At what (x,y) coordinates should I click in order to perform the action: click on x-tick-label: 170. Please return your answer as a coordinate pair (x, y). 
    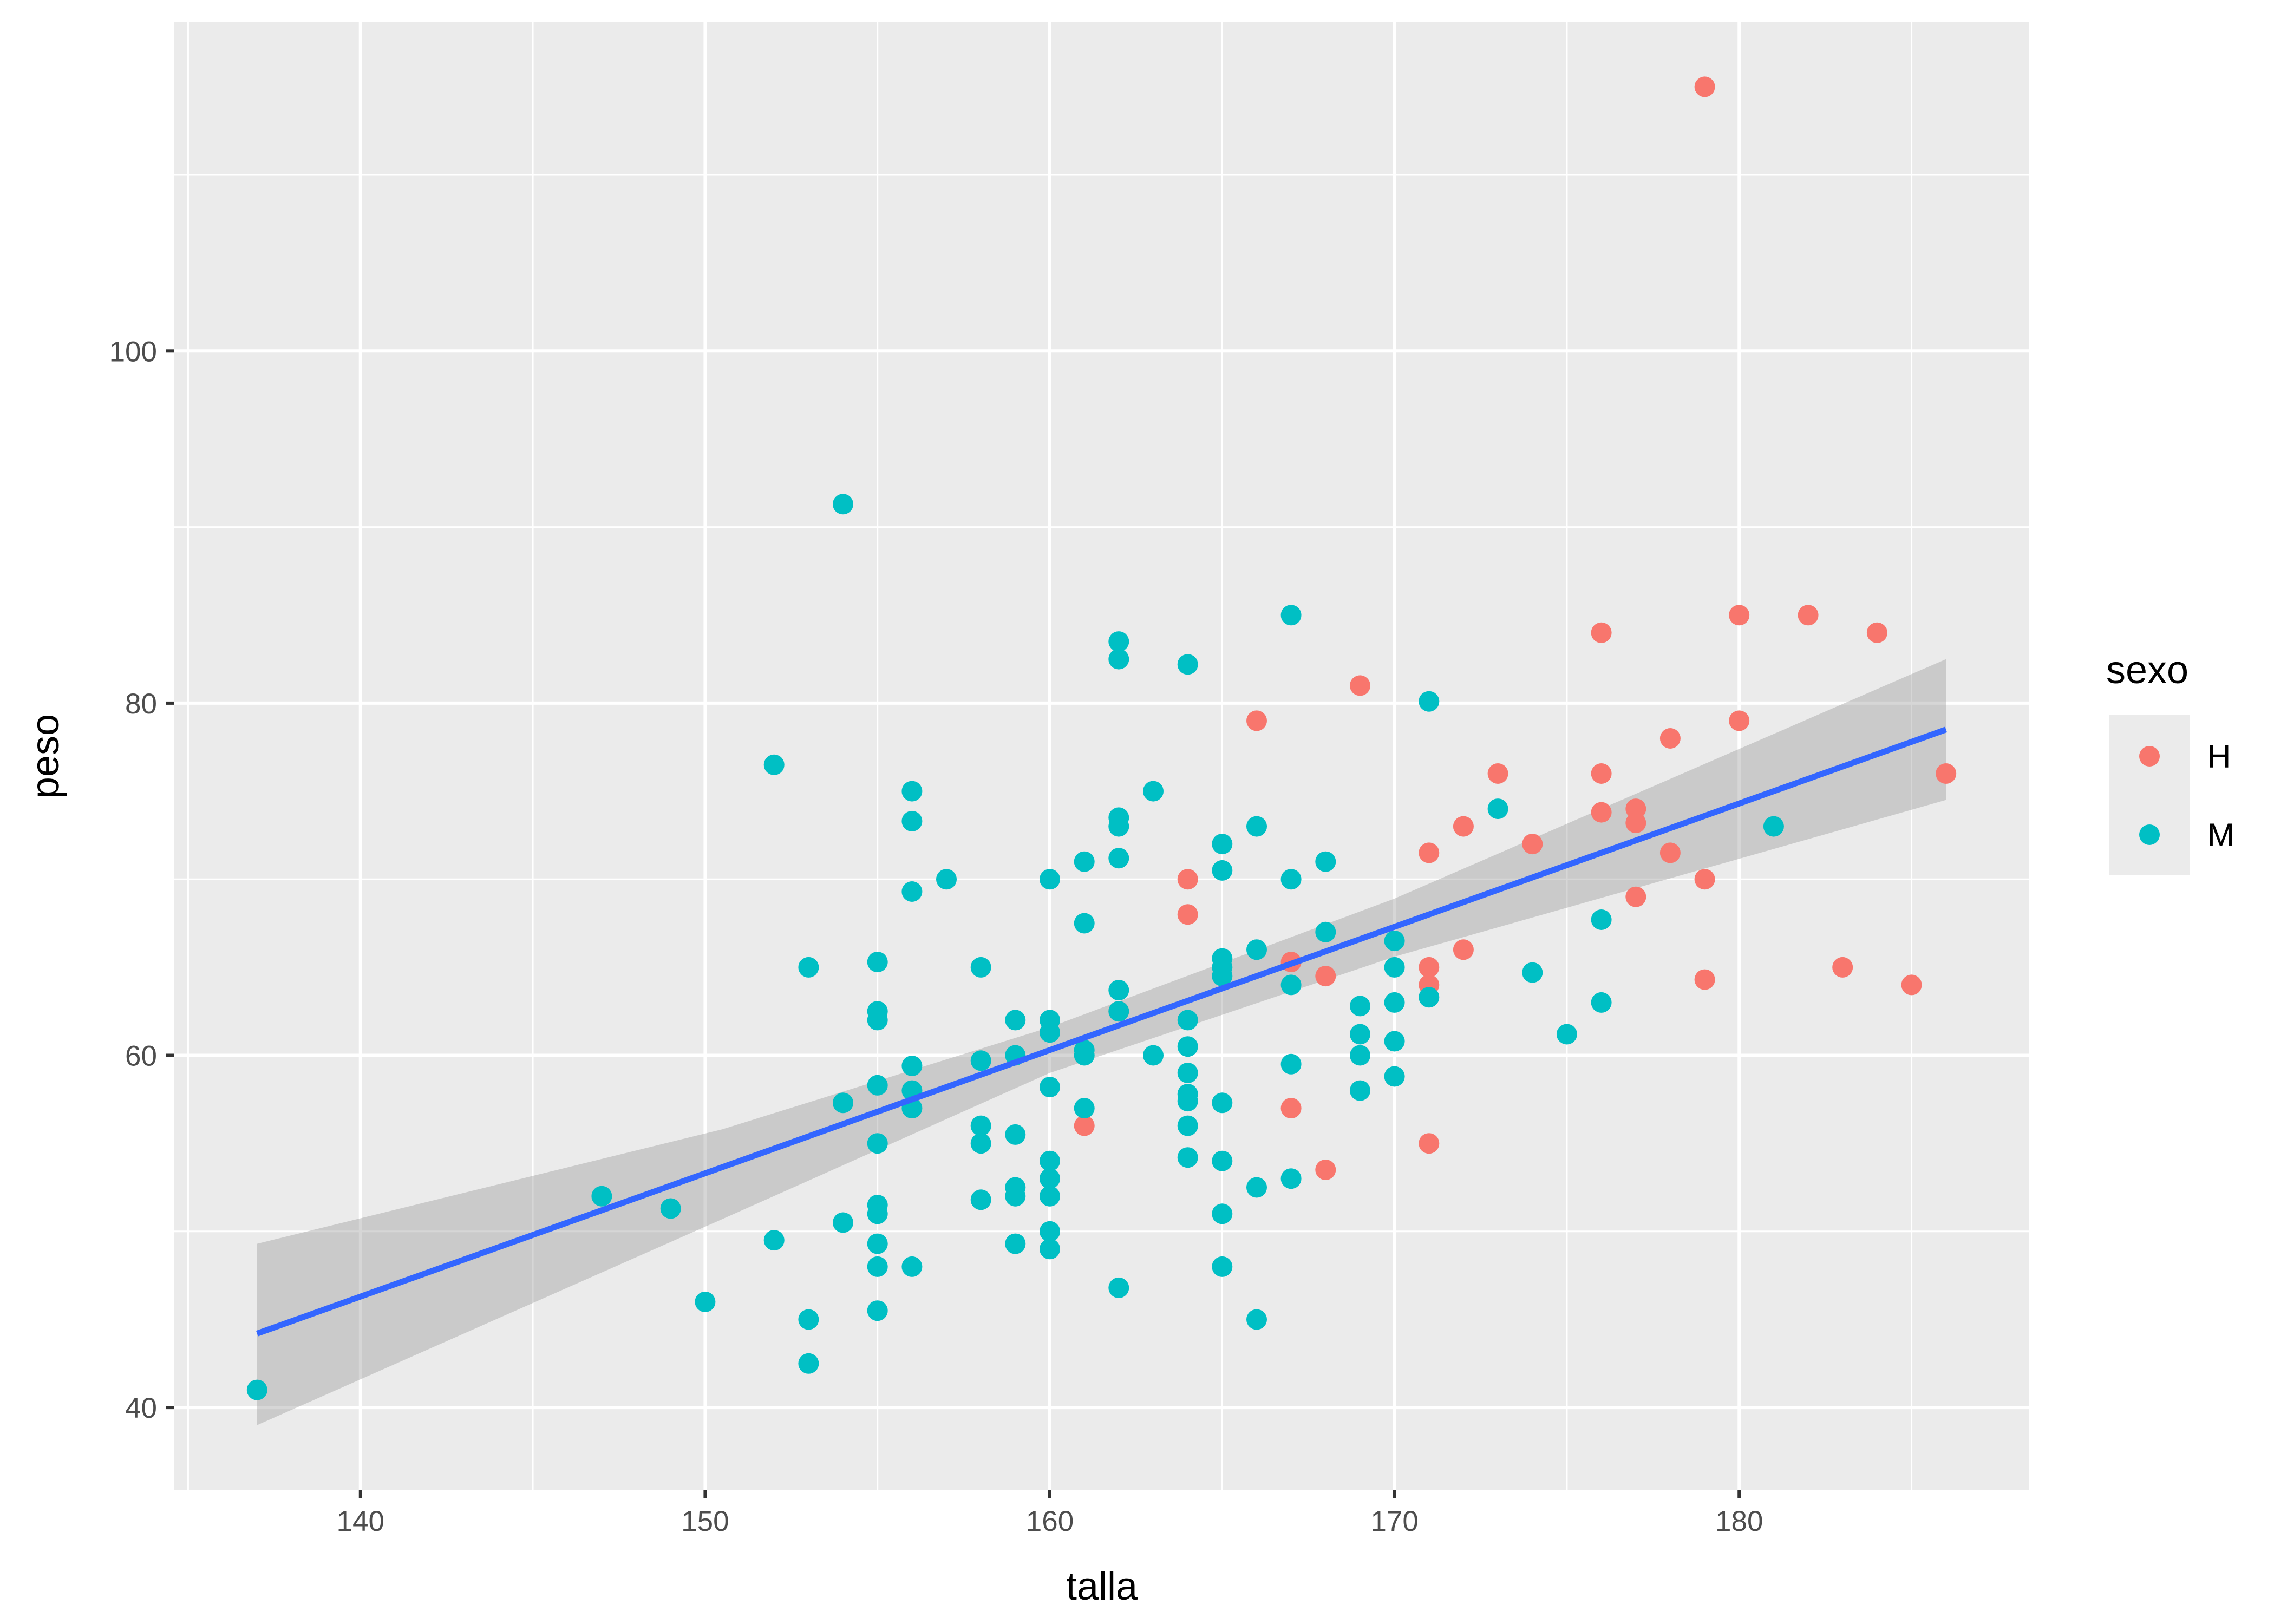
    Looking at the image, I should click on (1394, 1521).